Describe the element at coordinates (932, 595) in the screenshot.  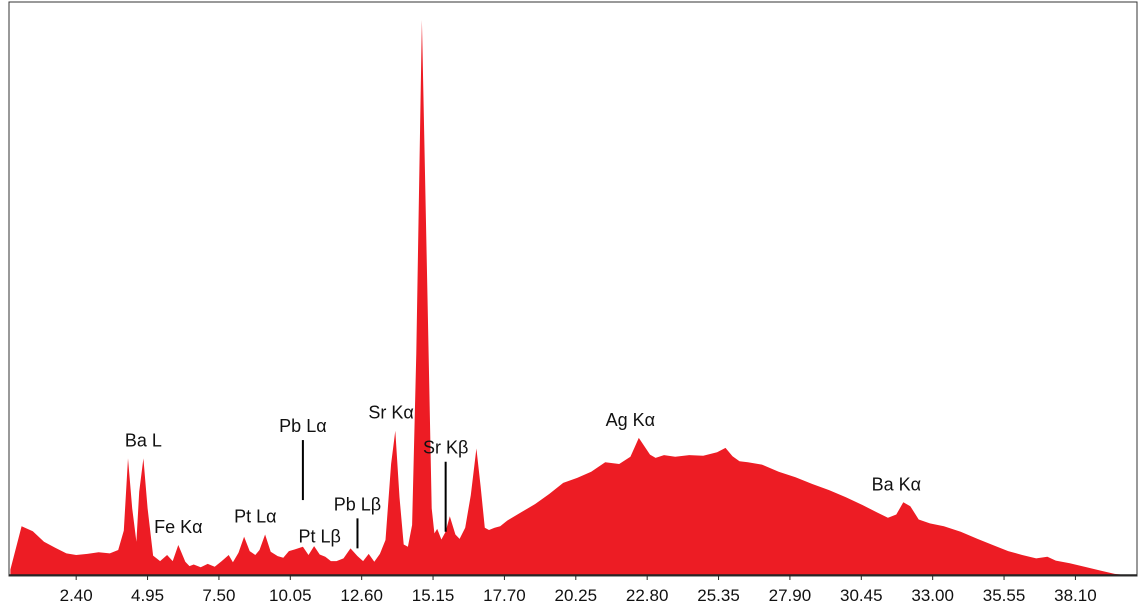
I see `x-tick-label: 33.00` at that location.